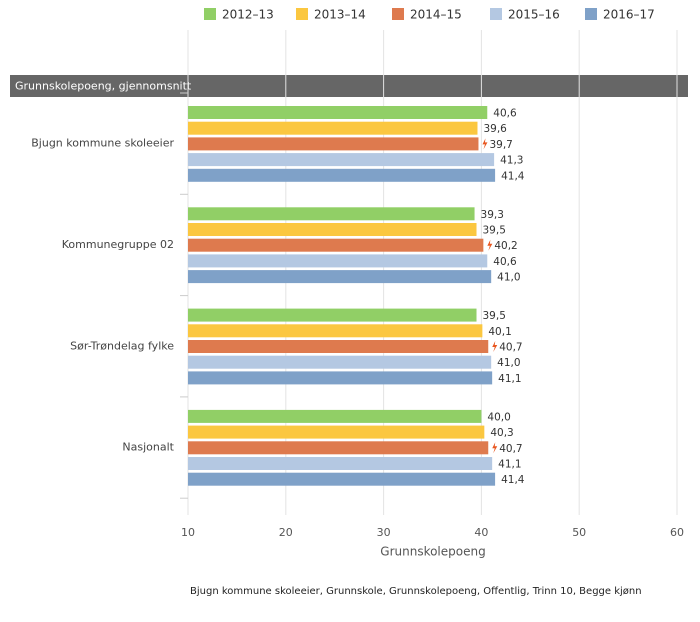  What do you see at coordinates (498, 417) in the screenshot?
I see `value-label: 40,0` at bounding box center [498, 417].